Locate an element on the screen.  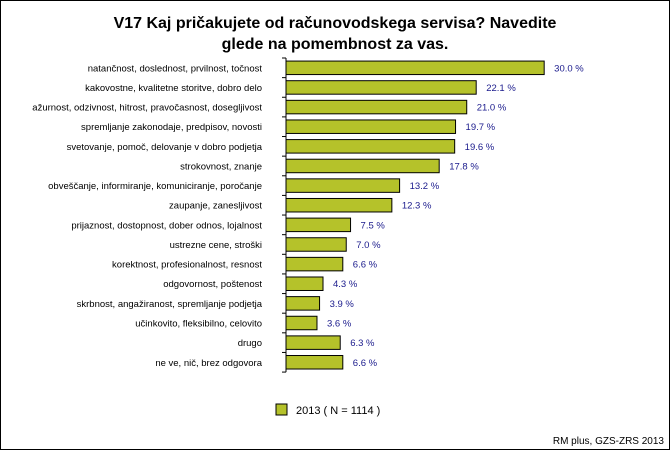
chart-title-line: glede na pomembnost za vas. is located at coordinates (335, 44).